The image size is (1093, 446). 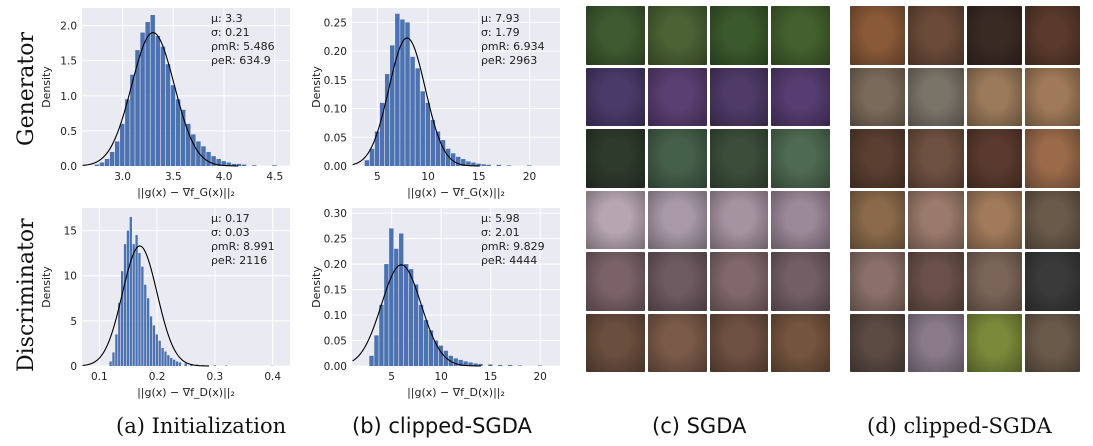 I want to click on y-tick-label: 0.30, so click(x=335, y=214).